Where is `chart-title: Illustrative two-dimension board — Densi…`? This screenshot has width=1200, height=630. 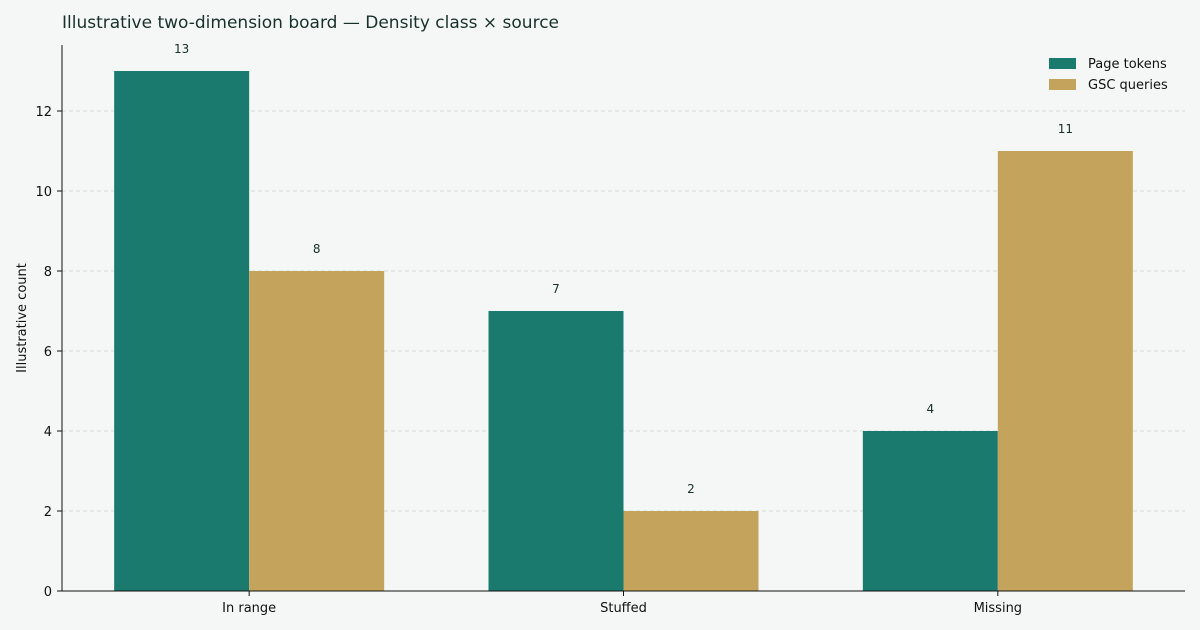
chart-title: Illustrative two-dimension board — Densi… is located at coordinates (310, 23).